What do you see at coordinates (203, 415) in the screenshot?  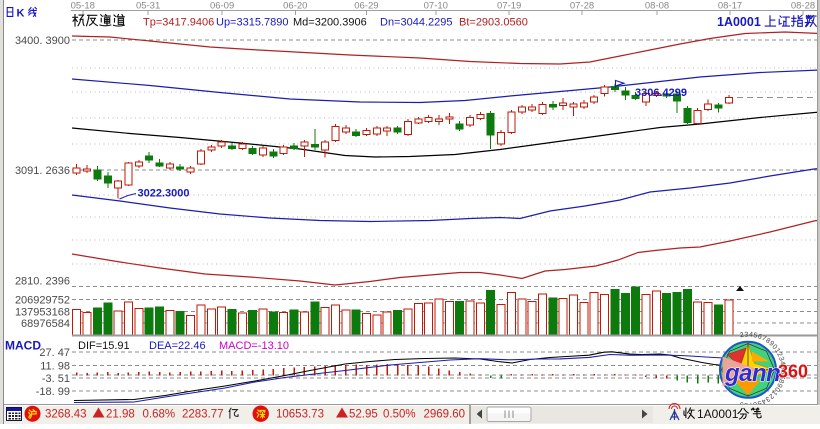 I see `svg-text: 2283.77` at bounding box center [203, 415].